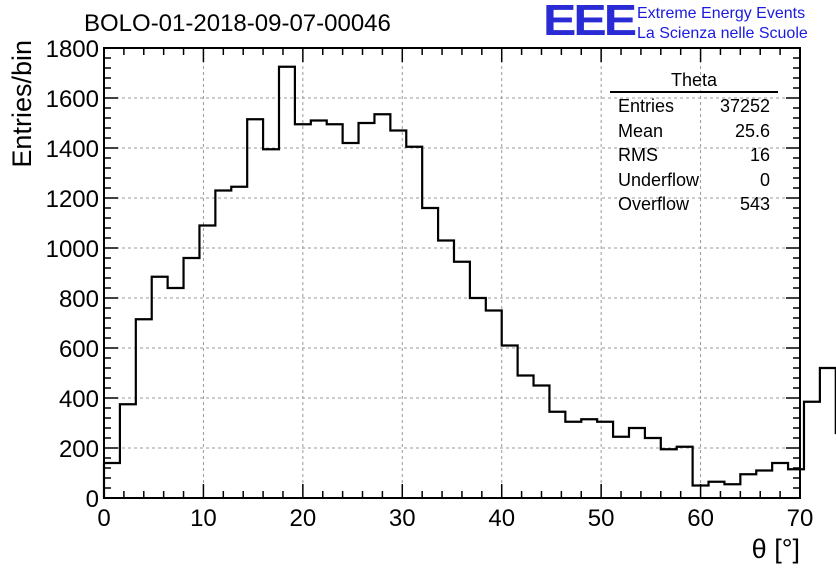 The height and width of the screenshot is (572, 836). What do you see at coordinates (646, 106) in the screenshot?
I see `stats-label: Entries` at bounding box center [646, 106].